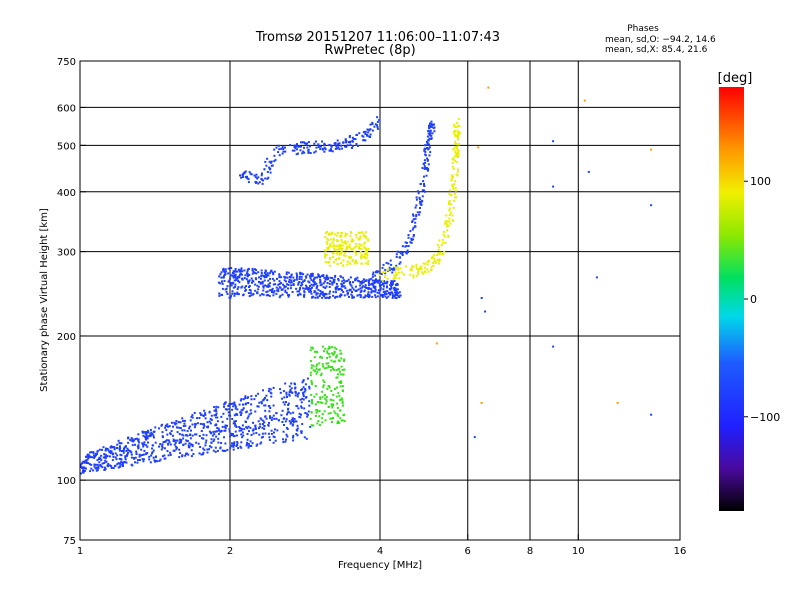 The image size is (800, 600). Describe the element at coordinates (44, 300) in the screenshot. I see `y-axis-label: Stationary phase Virtual Height [km]` at that location.